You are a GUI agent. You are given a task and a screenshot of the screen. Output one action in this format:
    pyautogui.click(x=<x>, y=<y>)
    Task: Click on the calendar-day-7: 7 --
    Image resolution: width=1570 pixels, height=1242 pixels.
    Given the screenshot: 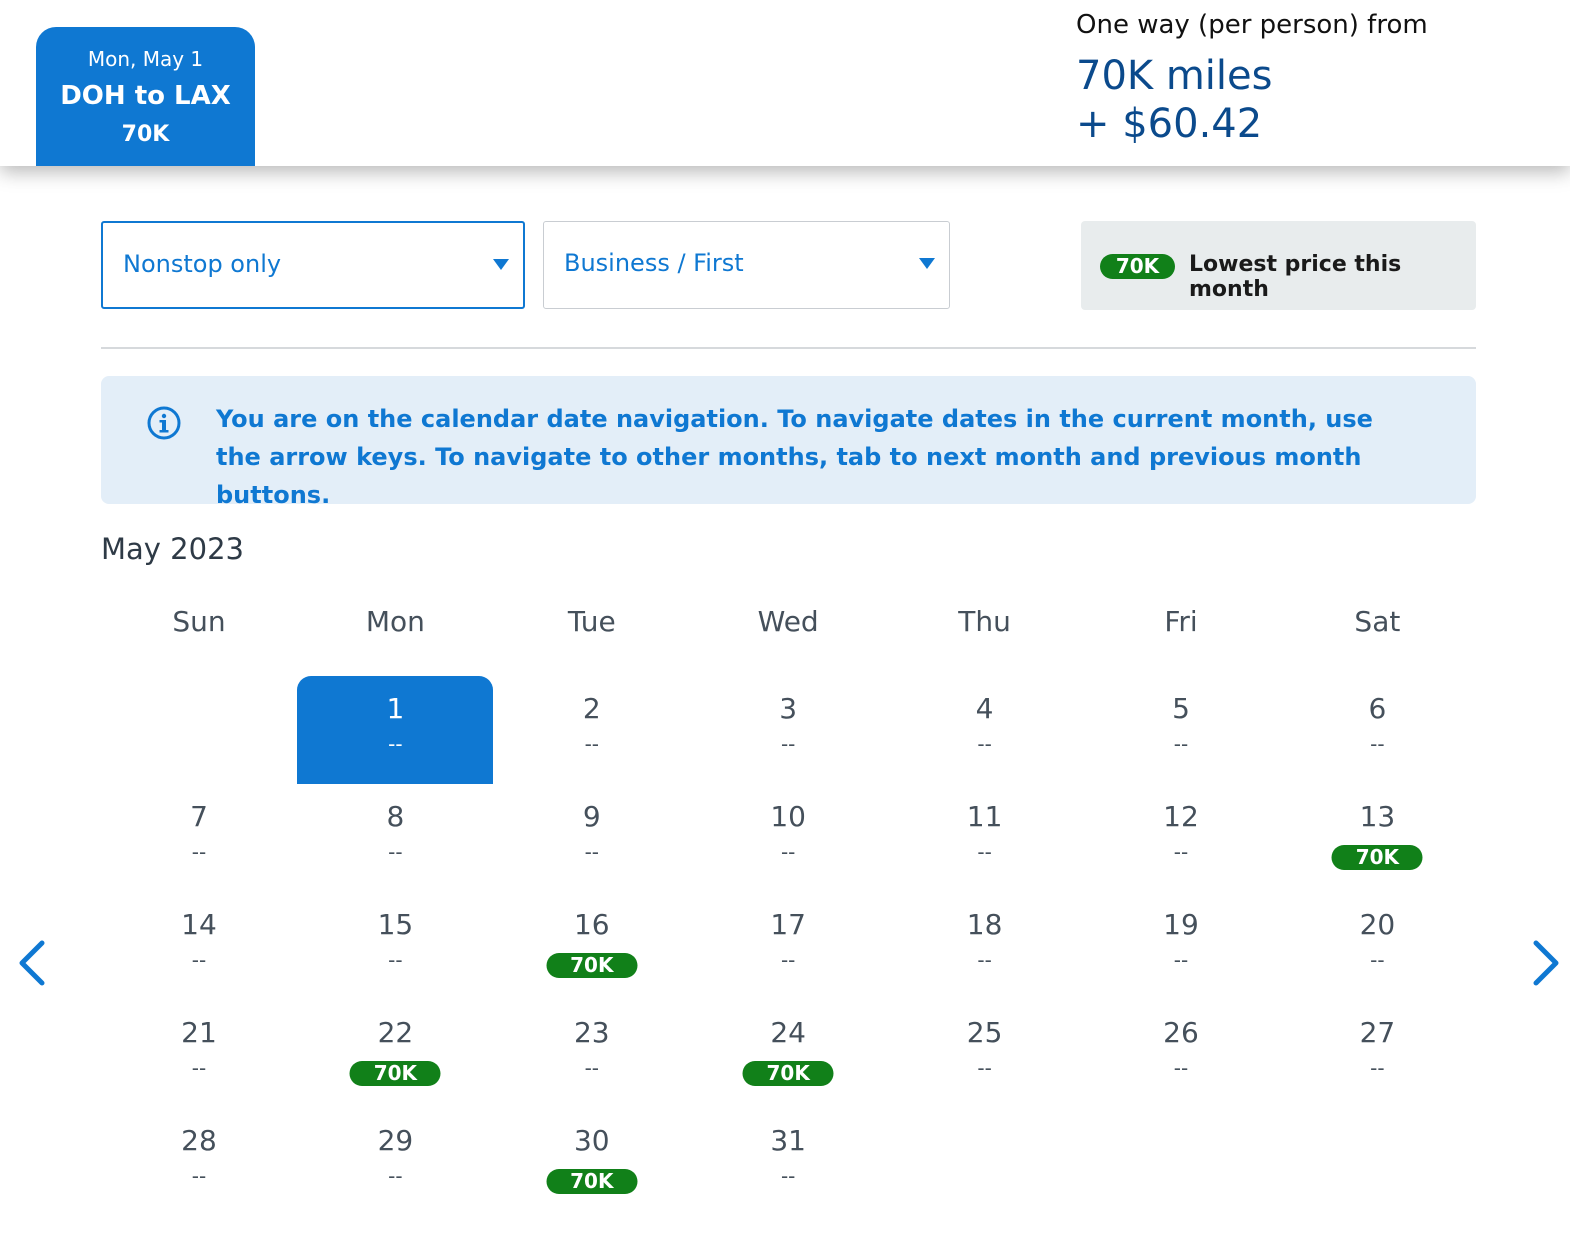 What is the action you would take?
    pyautogui.click(x=199, y=838)
    